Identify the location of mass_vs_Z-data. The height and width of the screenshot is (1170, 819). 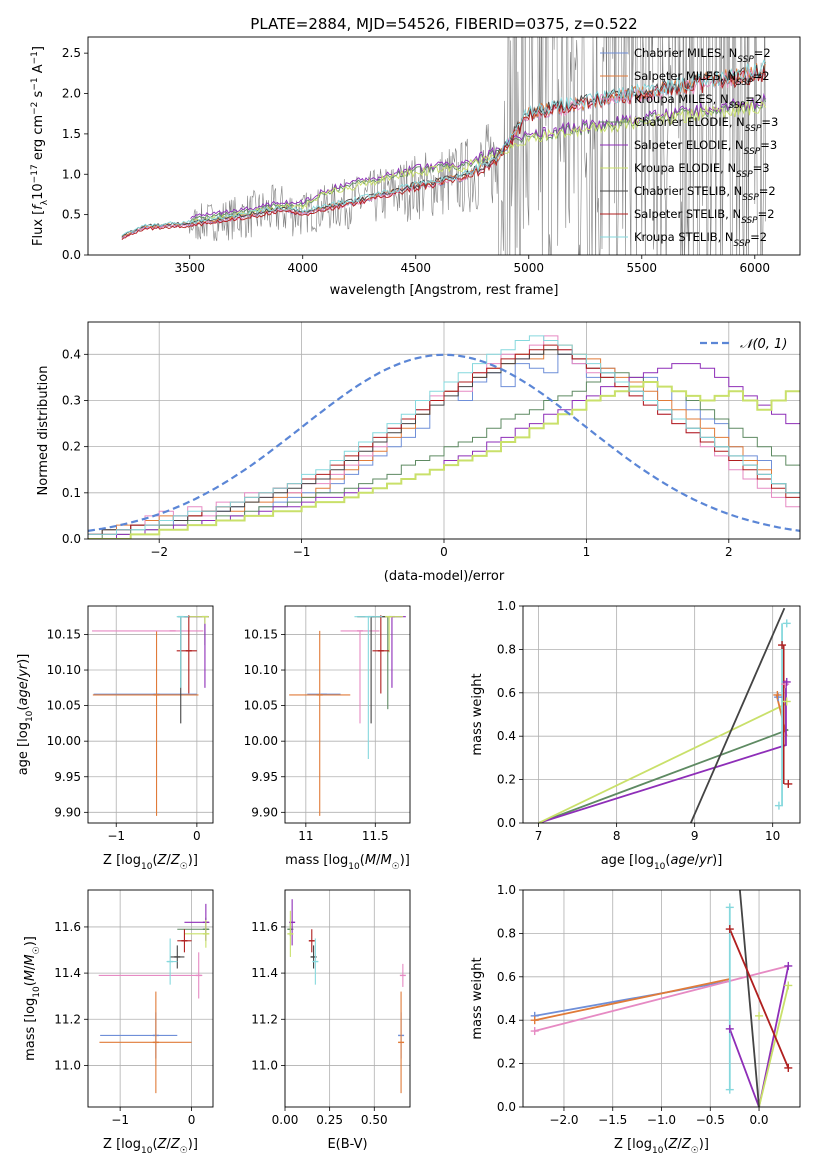
(154, 998).